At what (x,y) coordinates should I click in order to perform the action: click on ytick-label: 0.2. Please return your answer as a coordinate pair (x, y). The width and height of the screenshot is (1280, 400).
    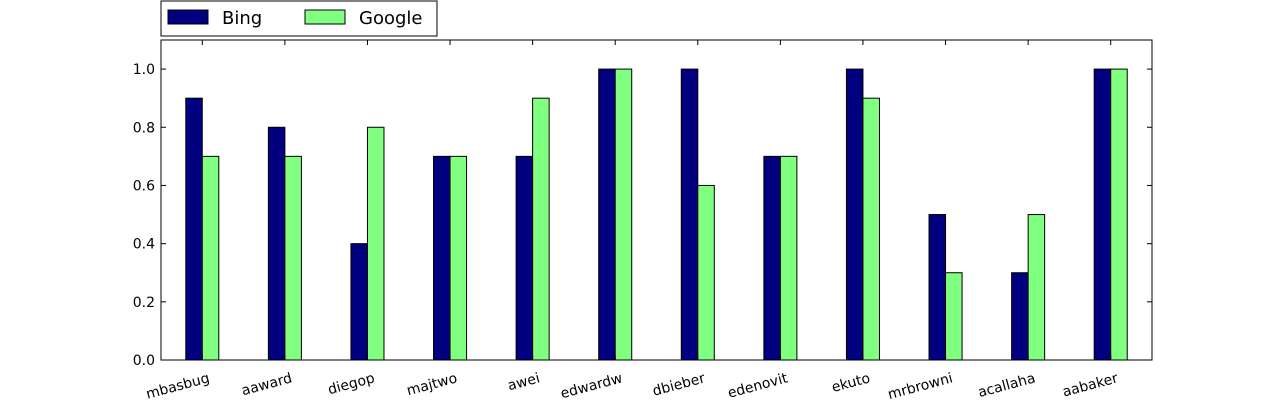
    Looking at the image, I should click on (144, 303).